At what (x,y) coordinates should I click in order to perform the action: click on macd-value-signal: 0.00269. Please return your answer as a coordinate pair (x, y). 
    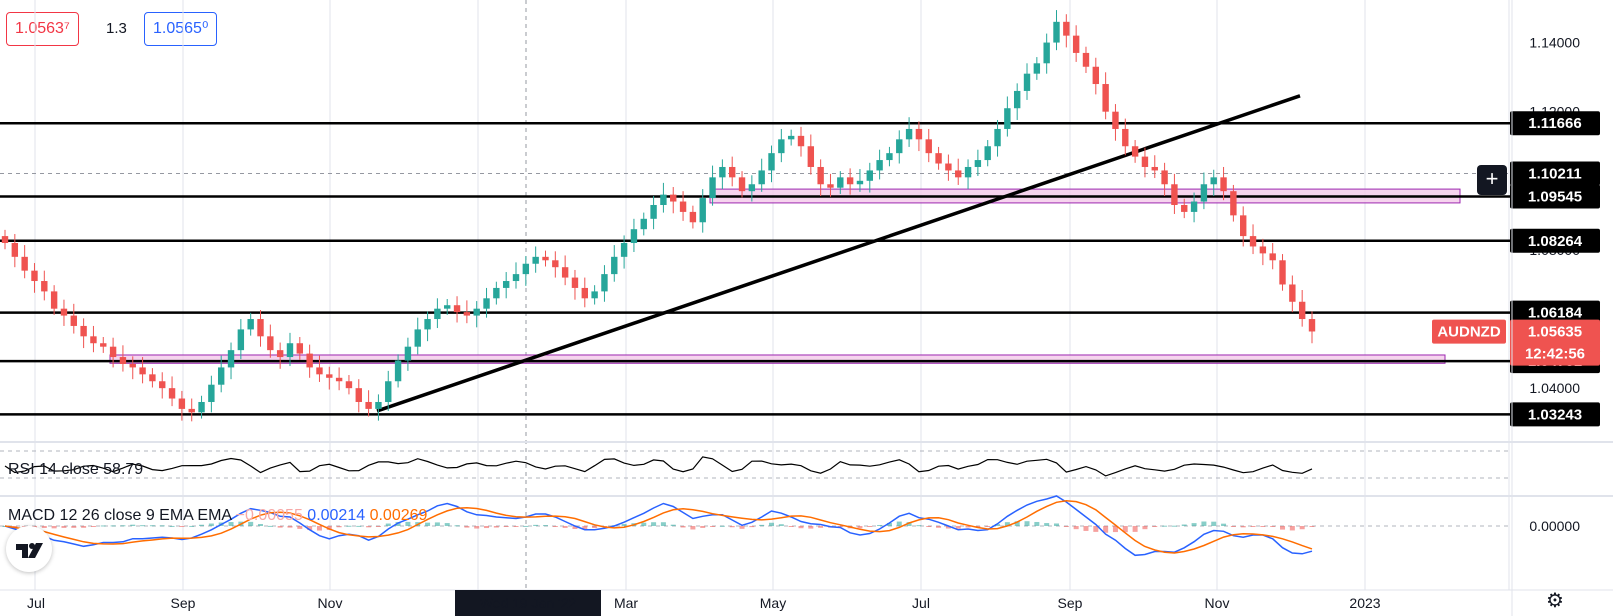
    Looking at the image, I should click on (396, 515).